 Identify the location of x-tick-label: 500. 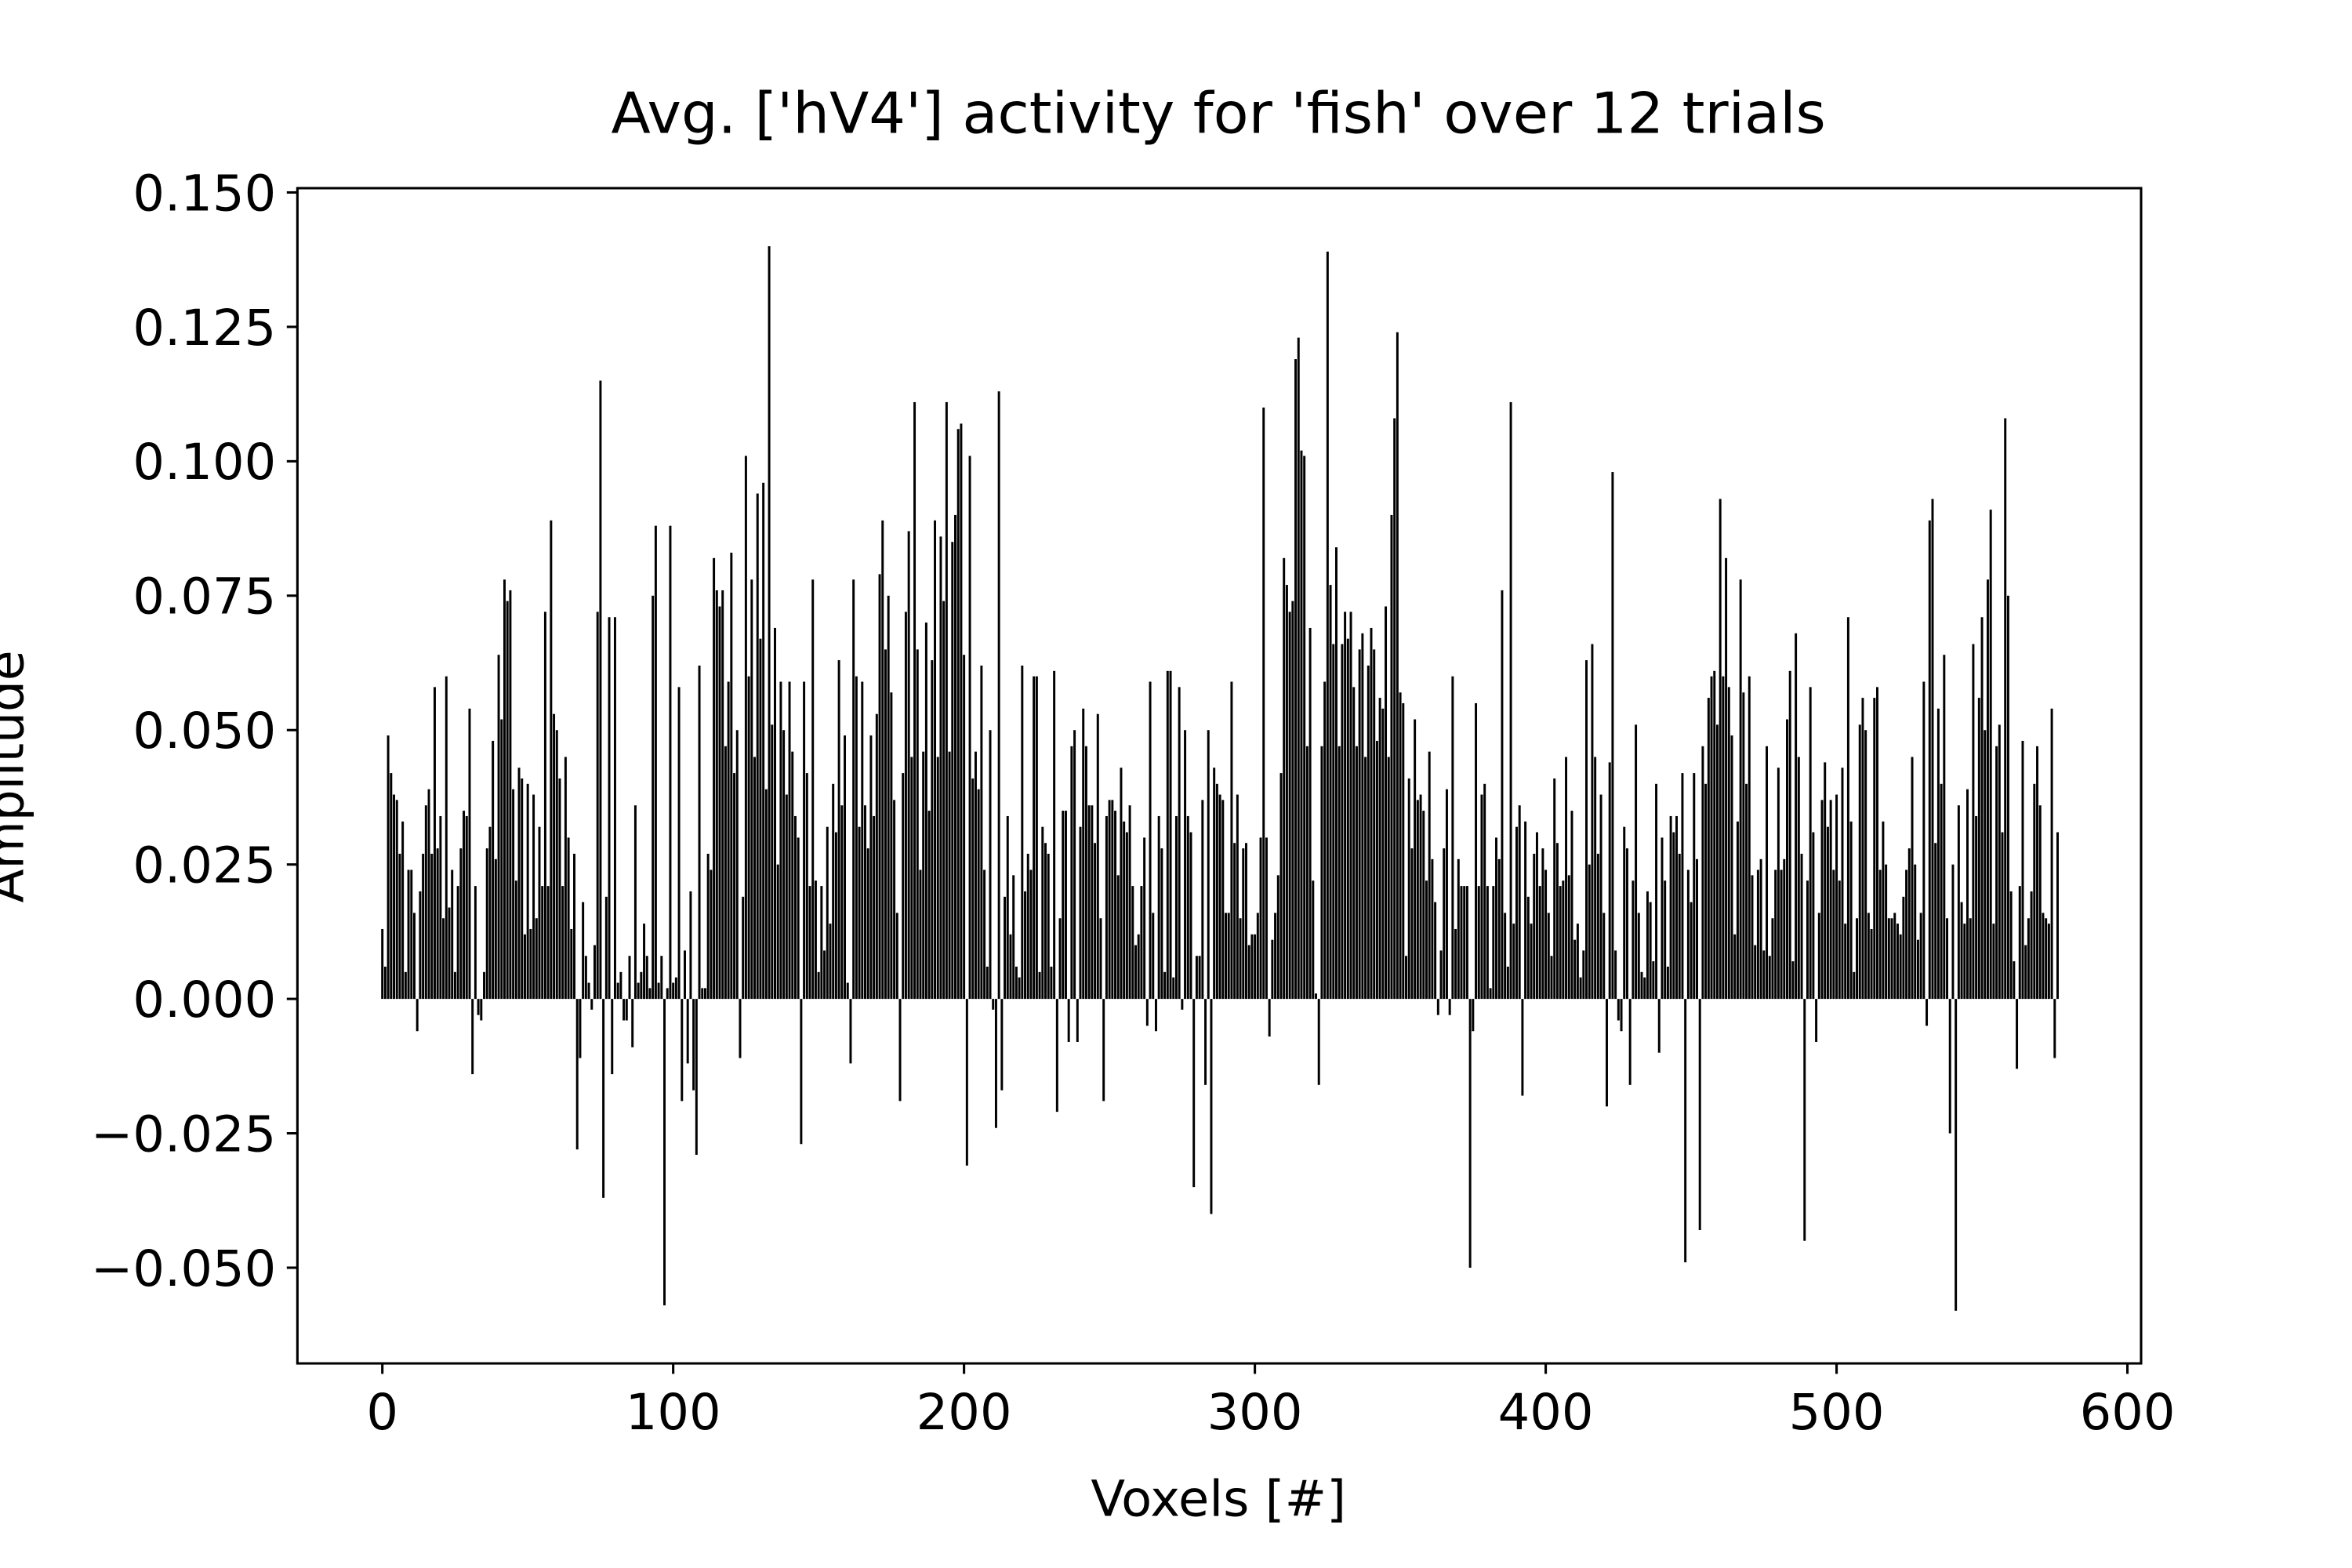
(1837, 1411).